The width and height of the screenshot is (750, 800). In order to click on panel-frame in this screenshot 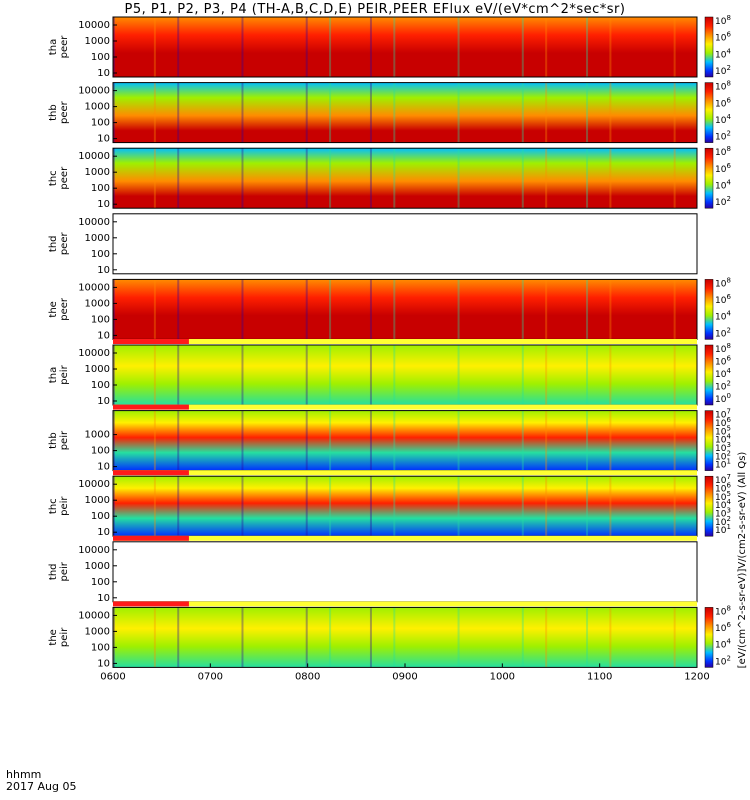, I will do `click(405, 572)`.